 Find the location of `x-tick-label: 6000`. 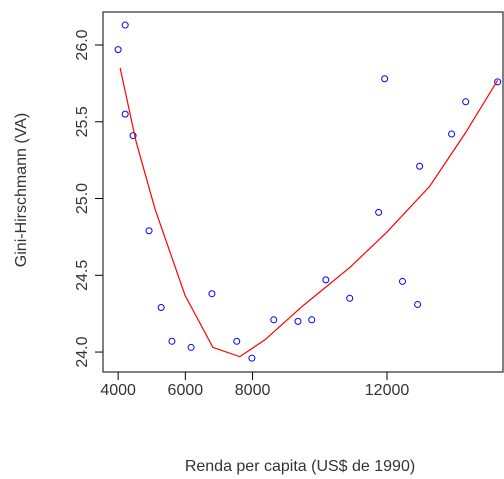

x-tick-label: 6000 is located at coordinates (186, 390).